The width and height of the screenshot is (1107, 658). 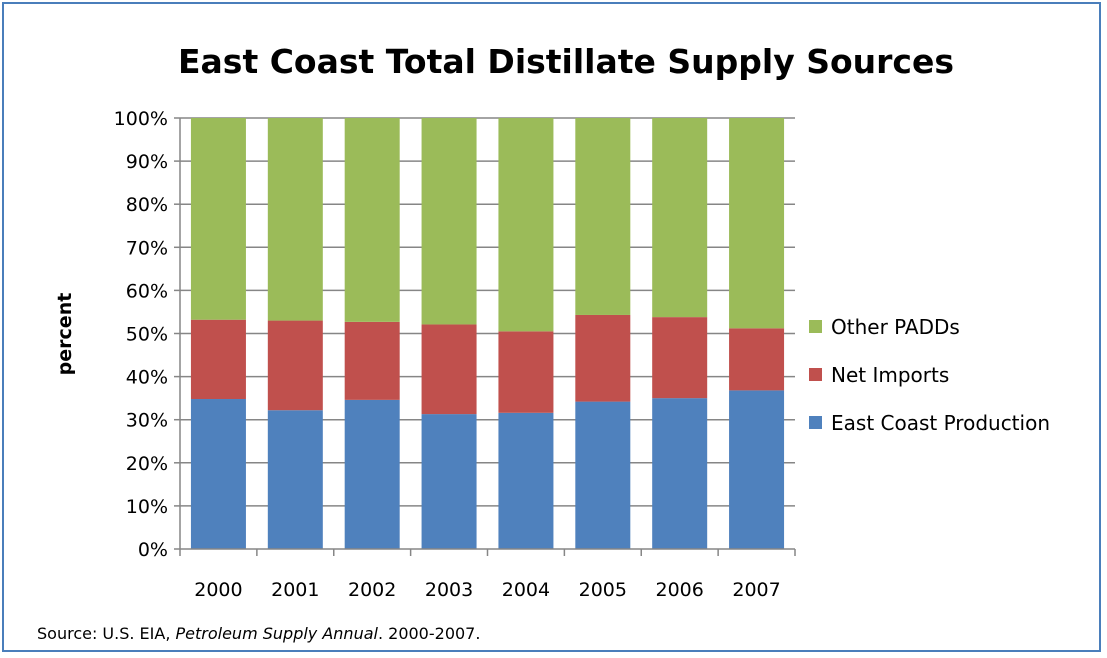 I want to click on y-tick-label: 30%, so click(x=147, y=421).